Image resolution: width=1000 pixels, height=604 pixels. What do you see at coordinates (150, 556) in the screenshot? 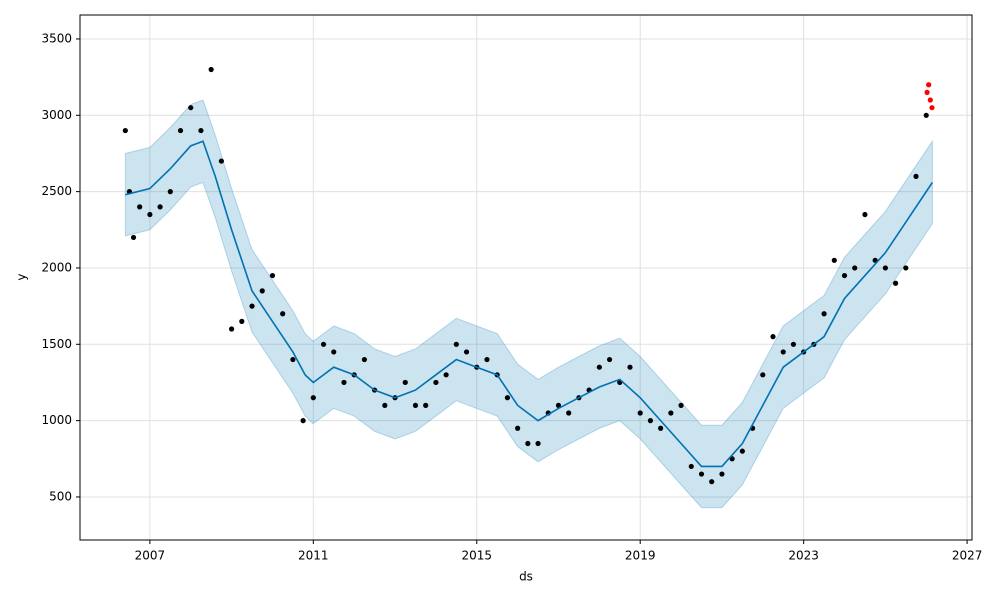
I see `x-tick-label: 2007` at bounding box center [150, 556].